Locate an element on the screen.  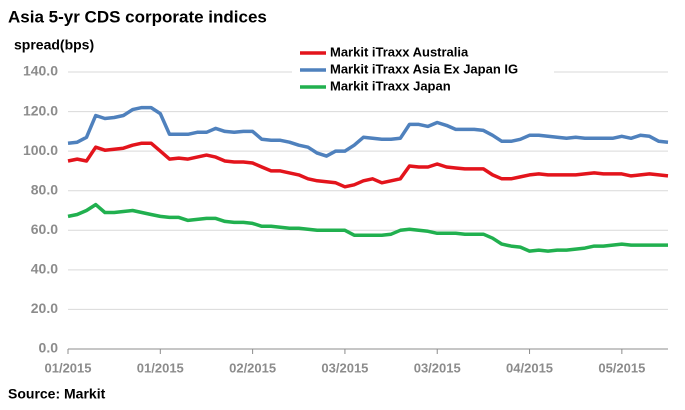
legend-label: Markit iTraxx Australia is located at coordinates (399, 51).